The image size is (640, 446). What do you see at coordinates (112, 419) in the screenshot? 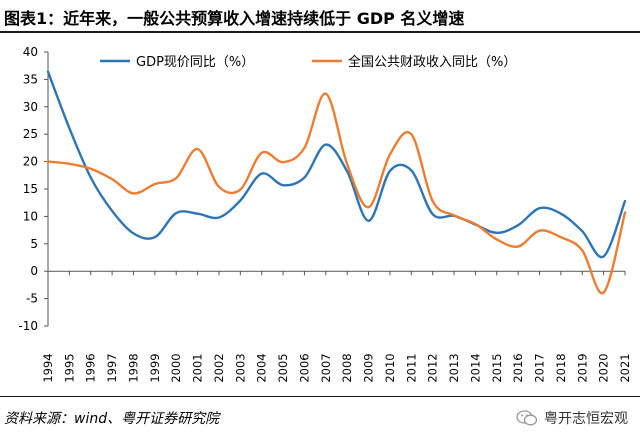
I see `source-note: 资料来源：wind、粤开证券研究院` at bounding box center [112, 419].